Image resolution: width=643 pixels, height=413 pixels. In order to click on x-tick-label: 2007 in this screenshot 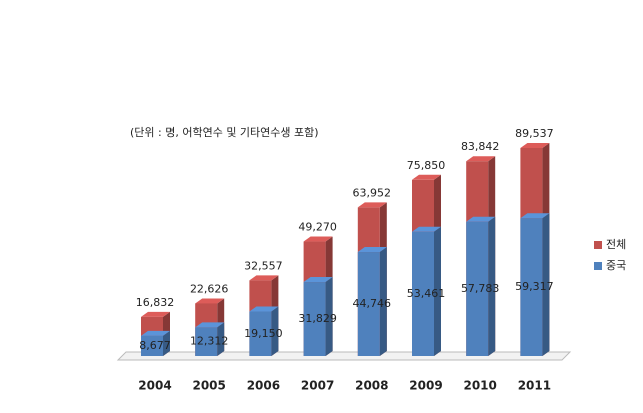, I will do `click(317, 386)`.